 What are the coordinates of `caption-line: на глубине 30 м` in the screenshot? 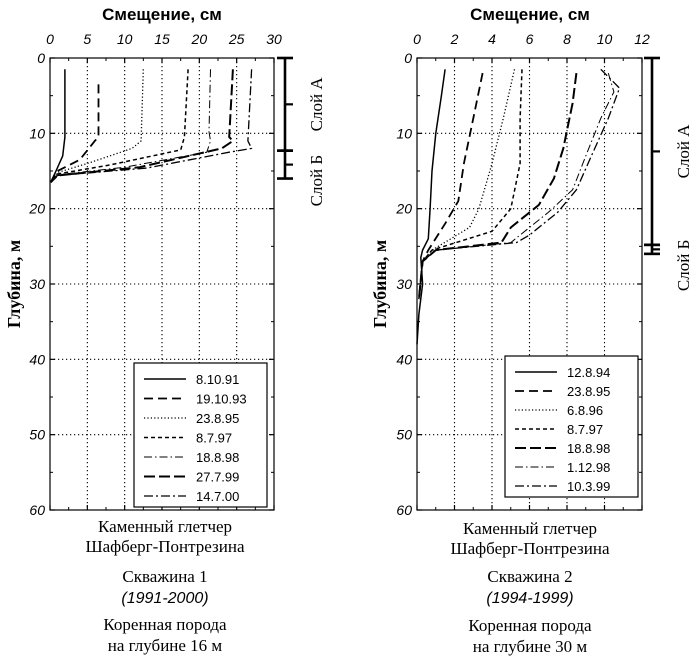 It's located at (530, 646).